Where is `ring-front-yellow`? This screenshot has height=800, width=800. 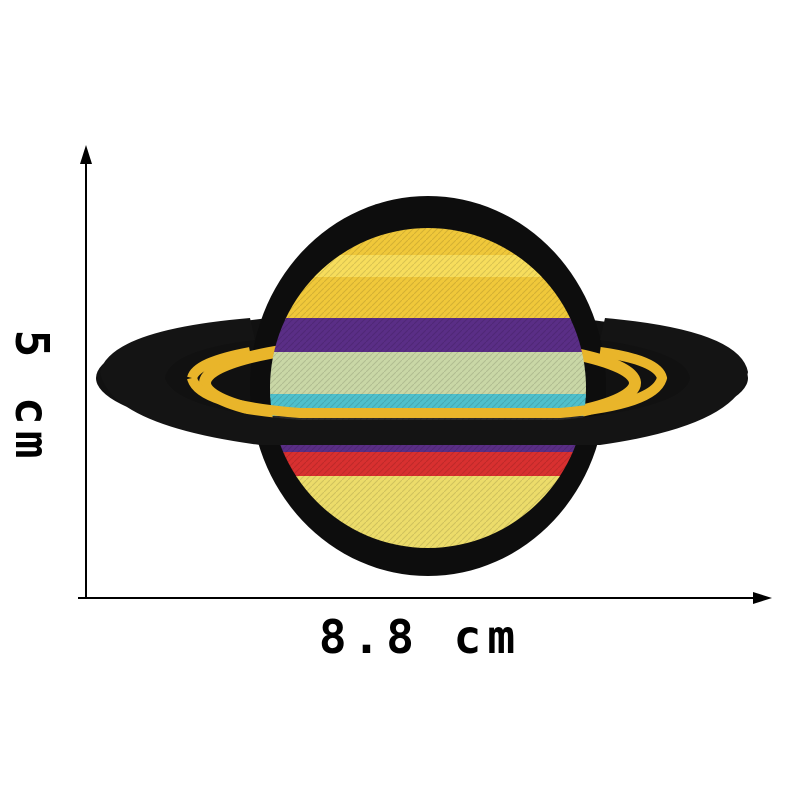
ring-front-yellow is located at coordinates (427, 382).